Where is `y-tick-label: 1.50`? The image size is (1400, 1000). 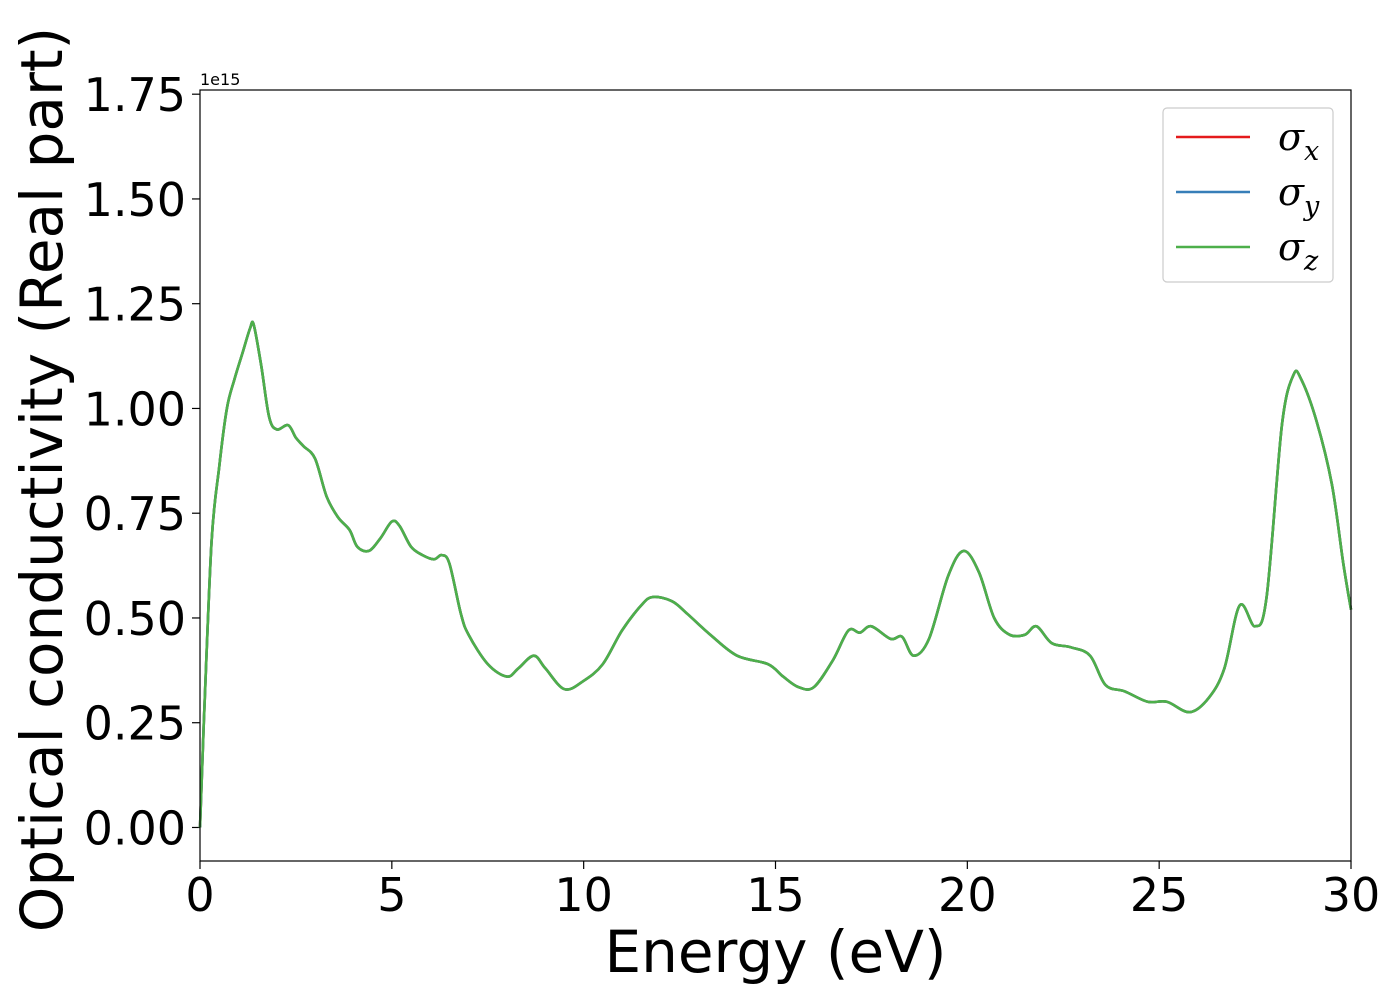 y-tick-label: 1.50 is located at coordinates (135, 200).